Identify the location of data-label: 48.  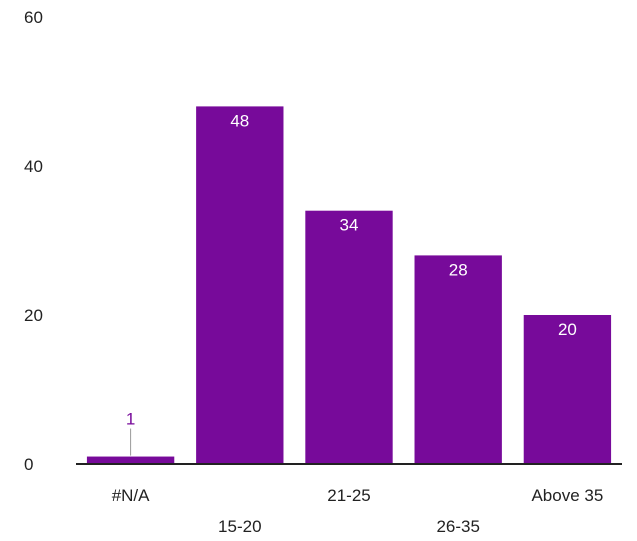
(239, 120).